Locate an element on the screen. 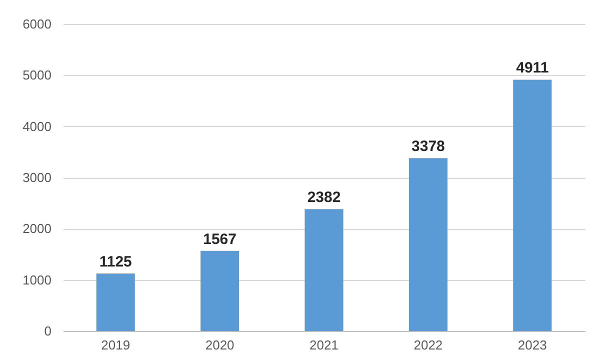 This screenshot has width=600, height=364. data-label: 1125 is located at coordinates (115, 261).